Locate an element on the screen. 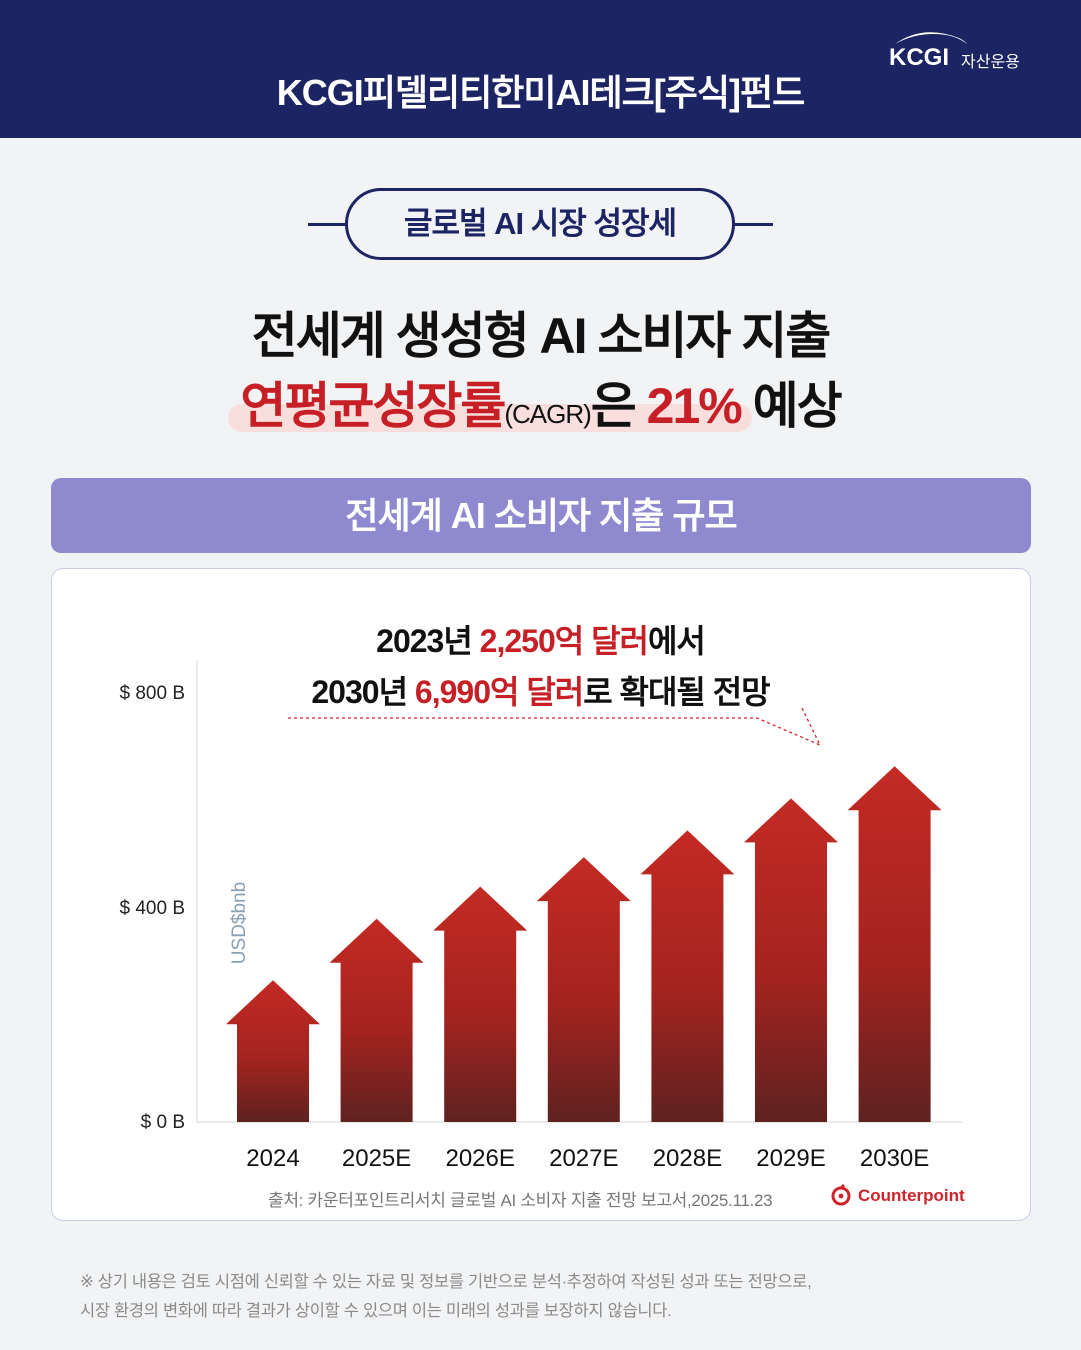 The width and height of the screenshot is (1081, 1350). x-tick-label: 2027E is located at coordinates (584, 1158).